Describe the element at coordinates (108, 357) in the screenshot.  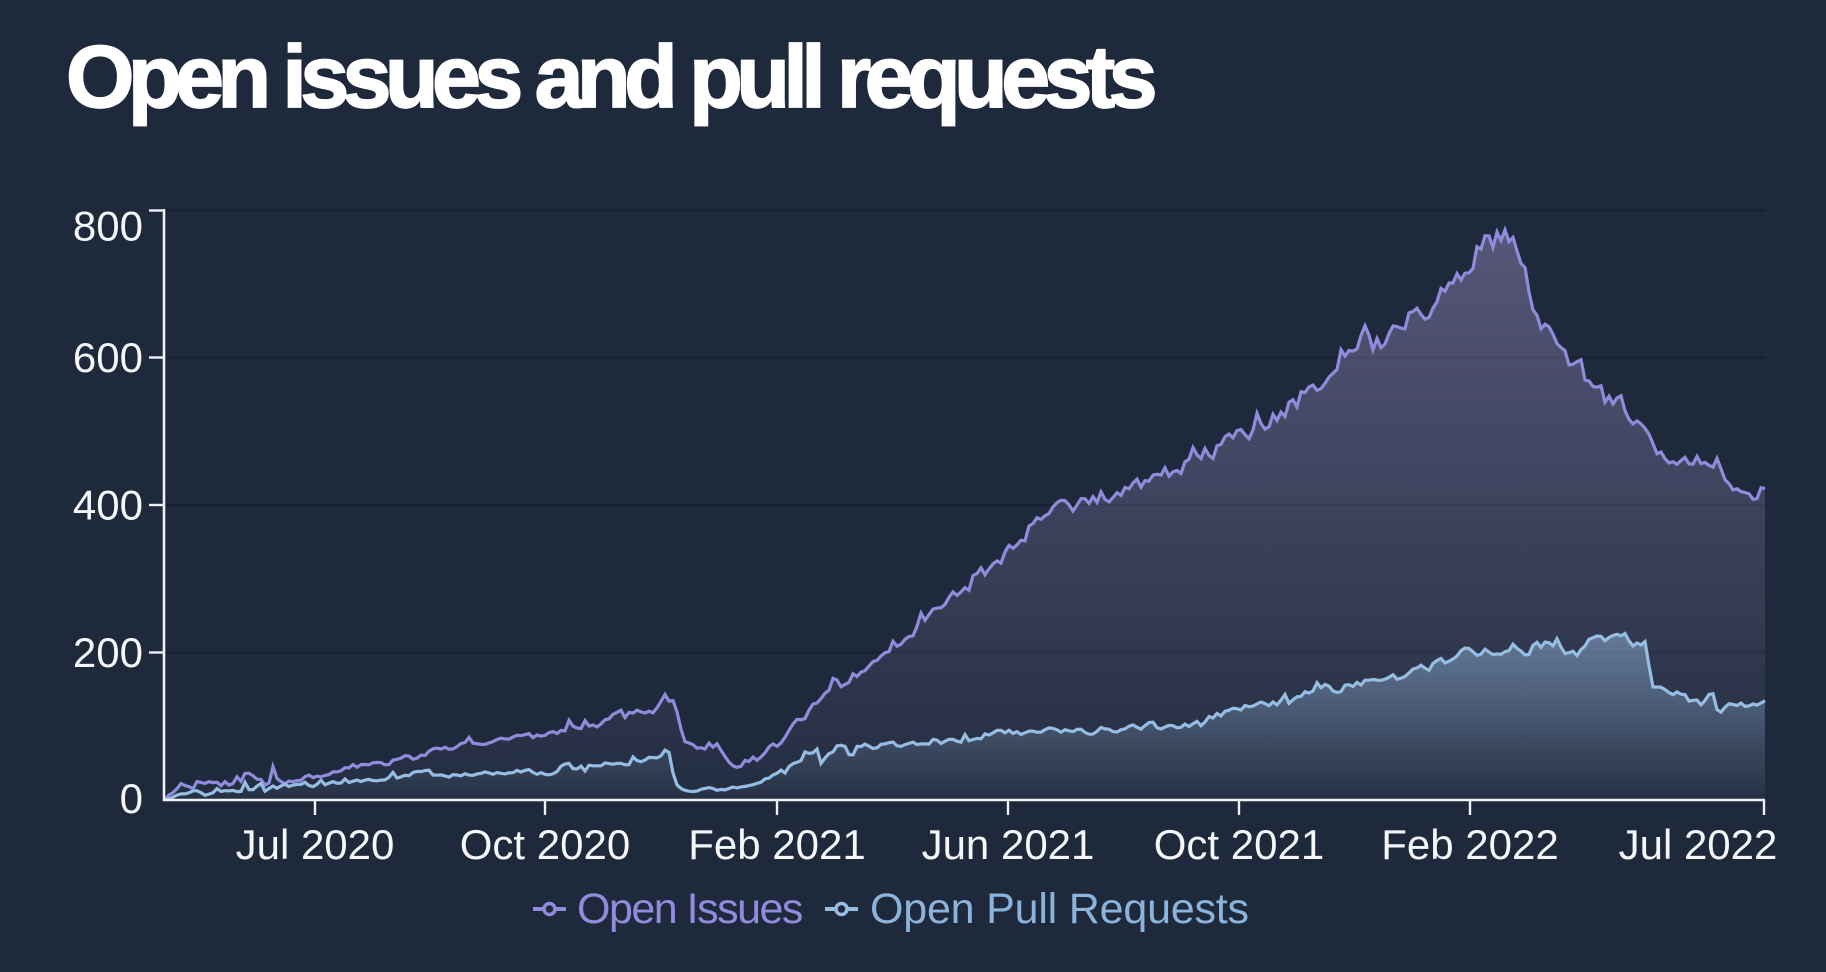
I see `svg-text: 600` at that location.